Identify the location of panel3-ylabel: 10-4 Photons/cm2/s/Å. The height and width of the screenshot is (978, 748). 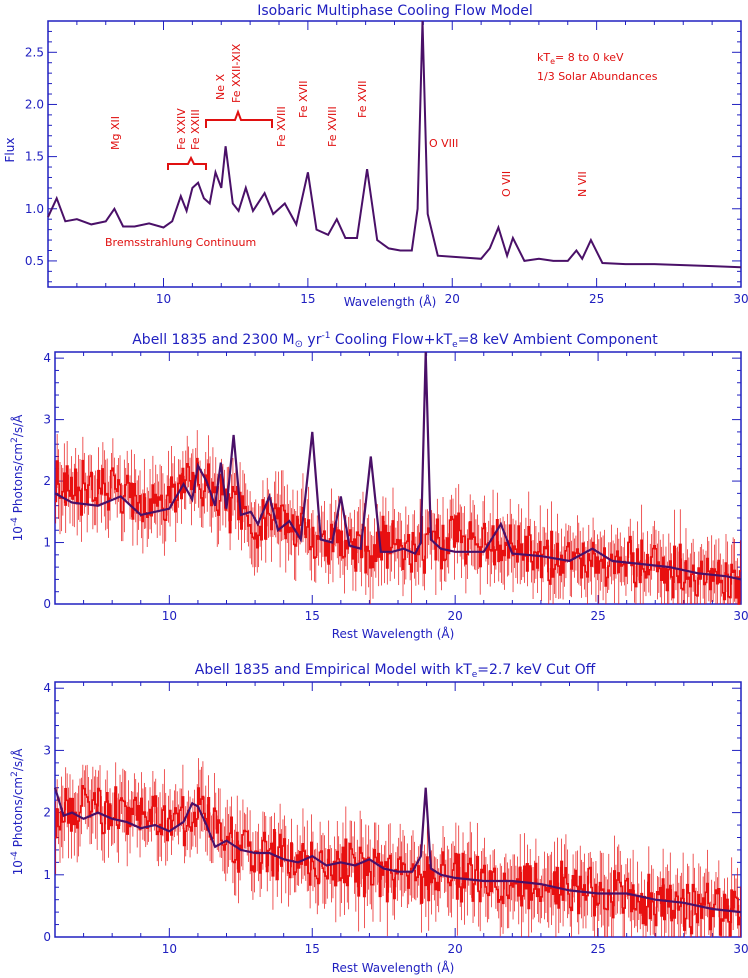
(17, 812).